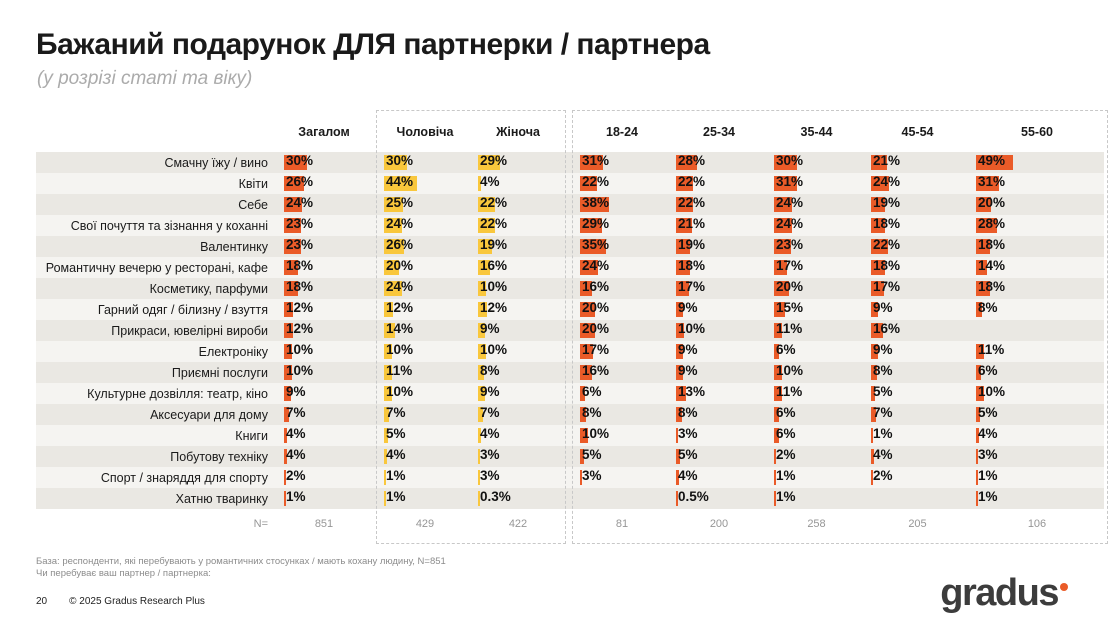 Image resolution: width=1120 pixels, height=625 pixels. Describe the element at coordinates (425, 414) in the screenshot. I see `value-cell: 7%` at that location.